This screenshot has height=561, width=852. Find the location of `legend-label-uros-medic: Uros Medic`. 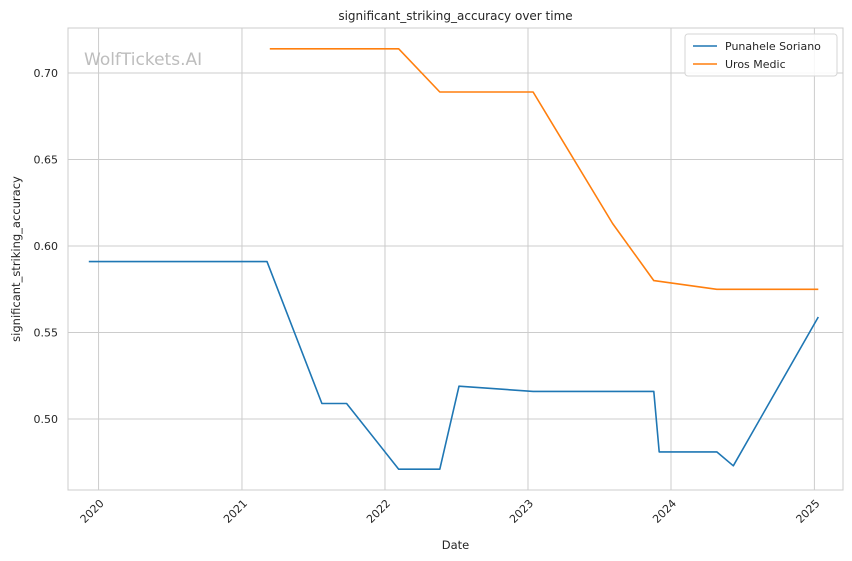

legend-label-uros-medic: Uros Medic is located at coordinates (755, 64).